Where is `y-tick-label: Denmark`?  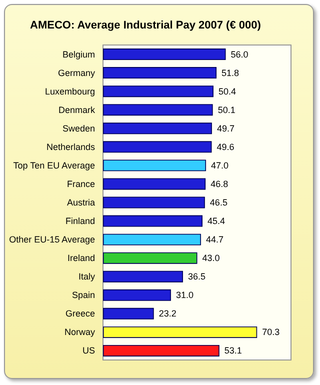 y-tick-label: Denmark is located at coordinates (77, 109).